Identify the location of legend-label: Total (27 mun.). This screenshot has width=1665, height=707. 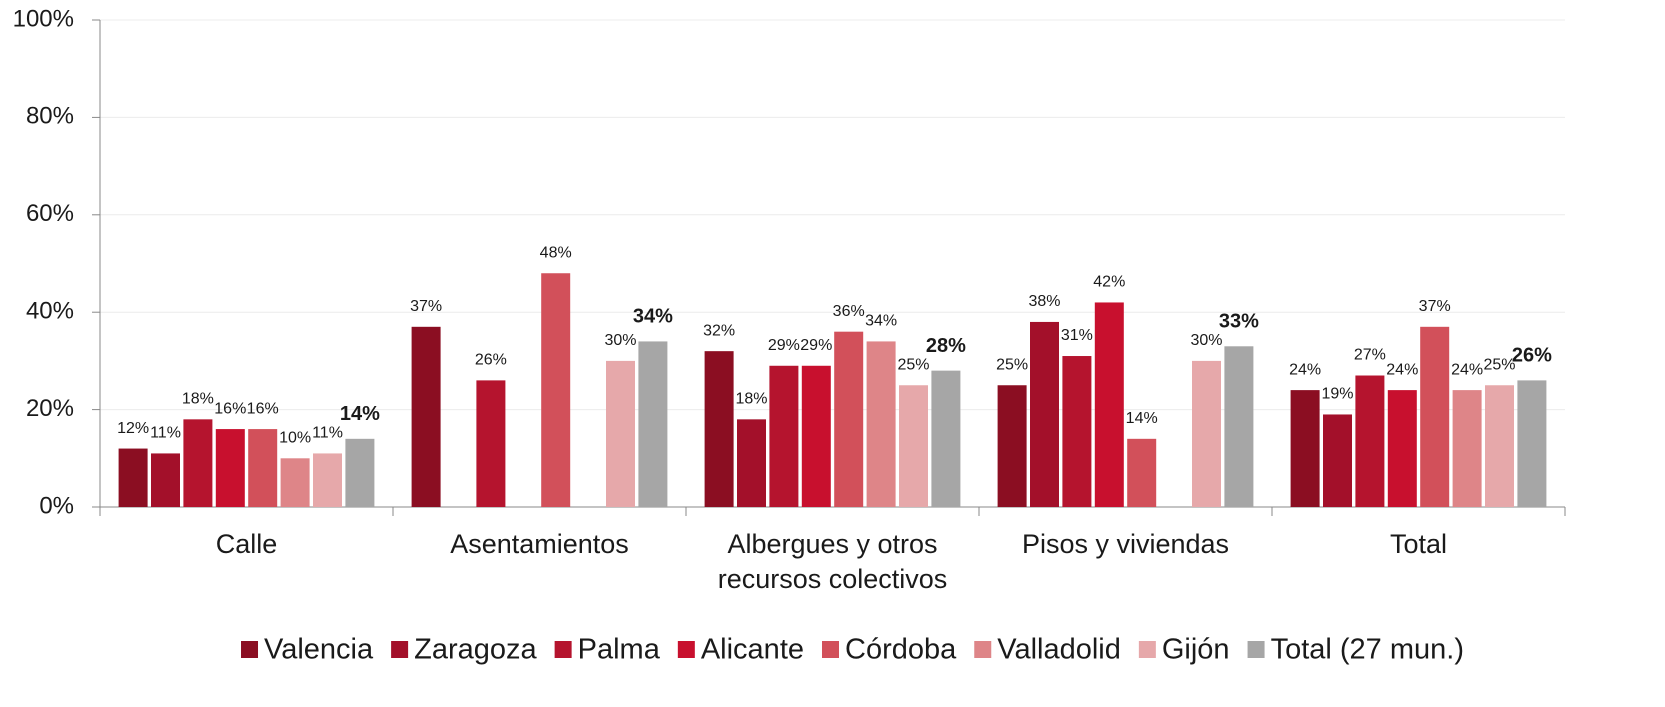
(1367, 650).